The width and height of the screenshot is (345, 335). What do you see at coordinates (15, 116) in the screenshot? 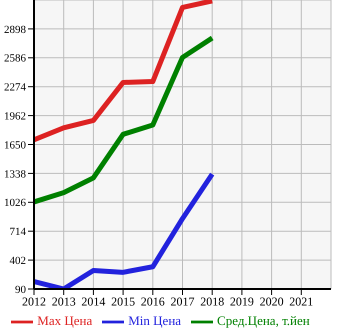
I see `y-tick-label: 1962` at bounding box center [15, 116].